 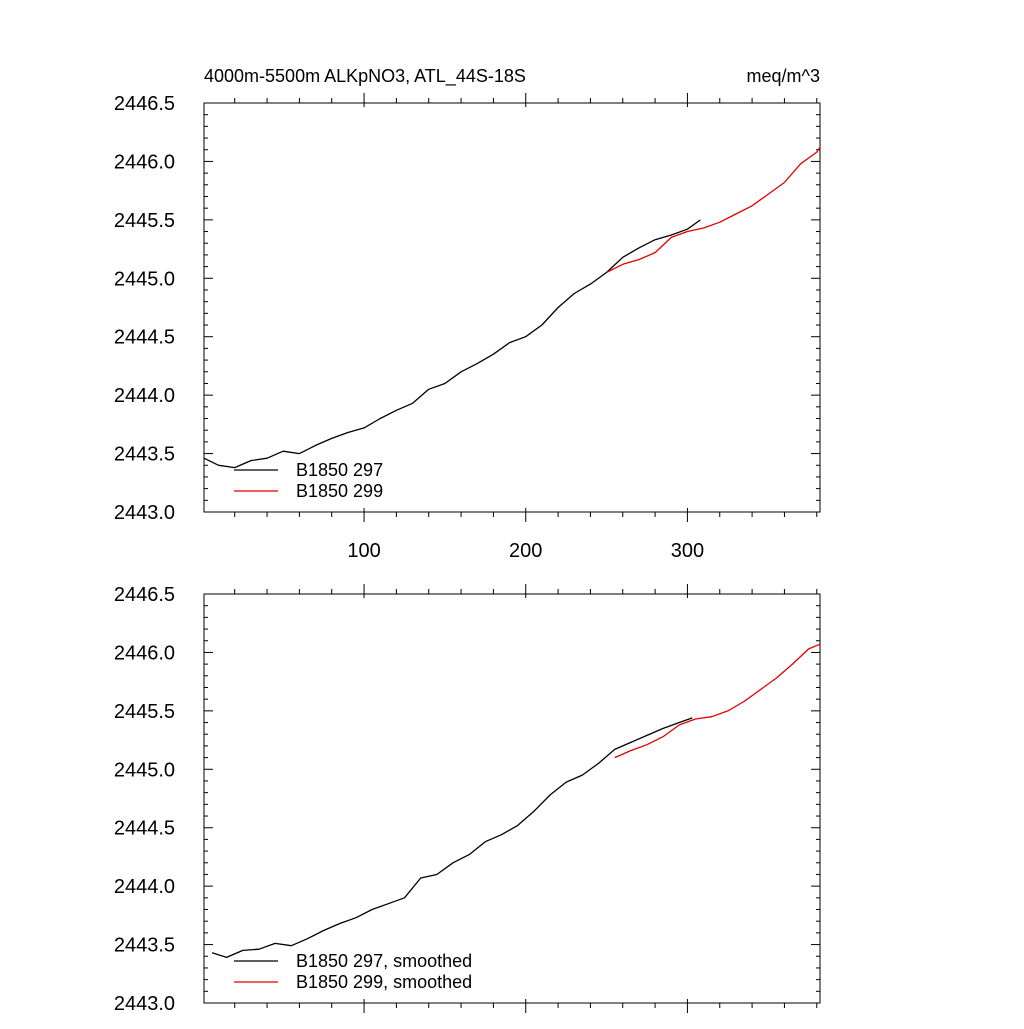 What do you see at coordinates (525, 551) in the screenshot?
I see `x-tick-label: 200` at bounding box center [525, 551].